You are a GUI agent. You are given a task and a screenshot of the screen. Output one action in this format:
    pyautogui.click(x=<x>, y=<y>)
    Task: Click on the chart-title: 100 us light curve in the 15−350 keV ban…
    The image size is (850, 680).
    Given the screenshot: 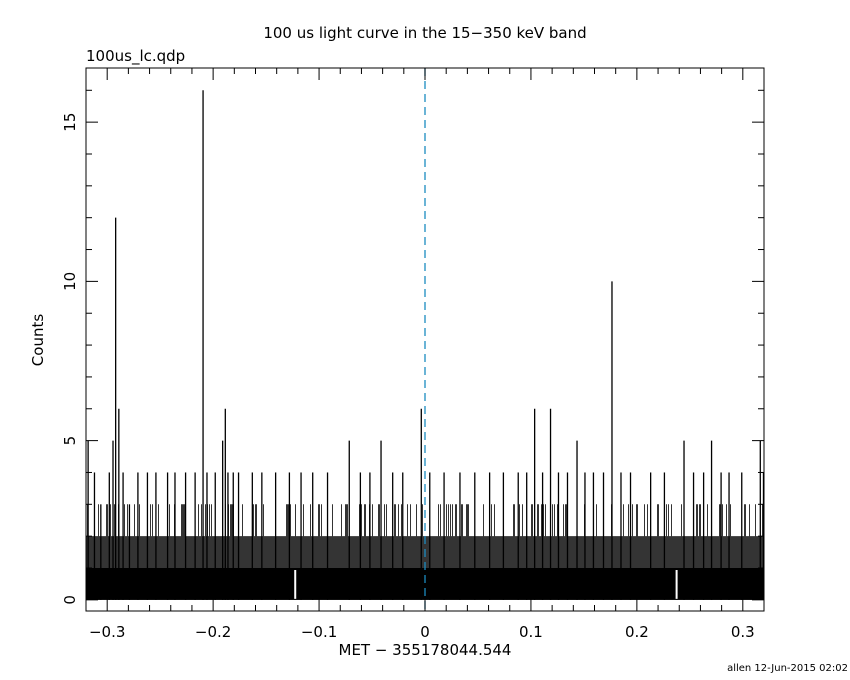 What is the action you would take?
    pyautogui.click(x=424, y=33)
    